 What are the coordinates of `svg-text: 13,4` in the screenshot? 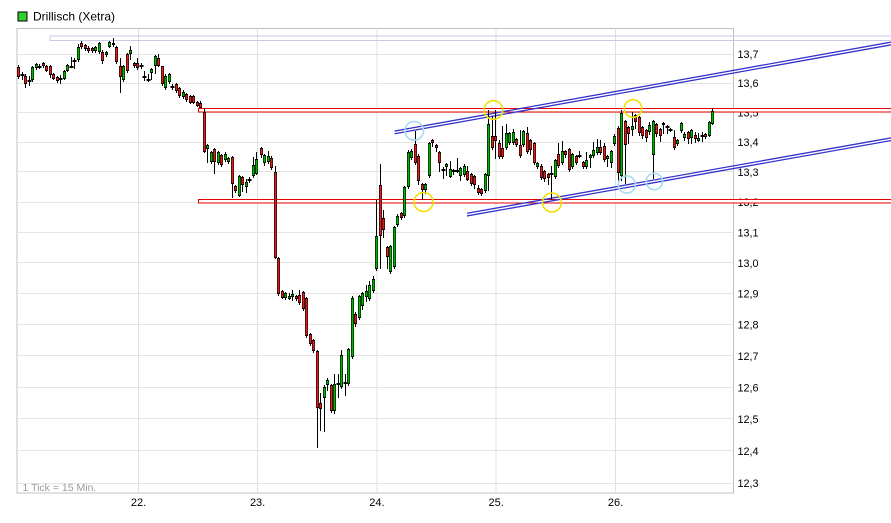 It's located at (748, 143).